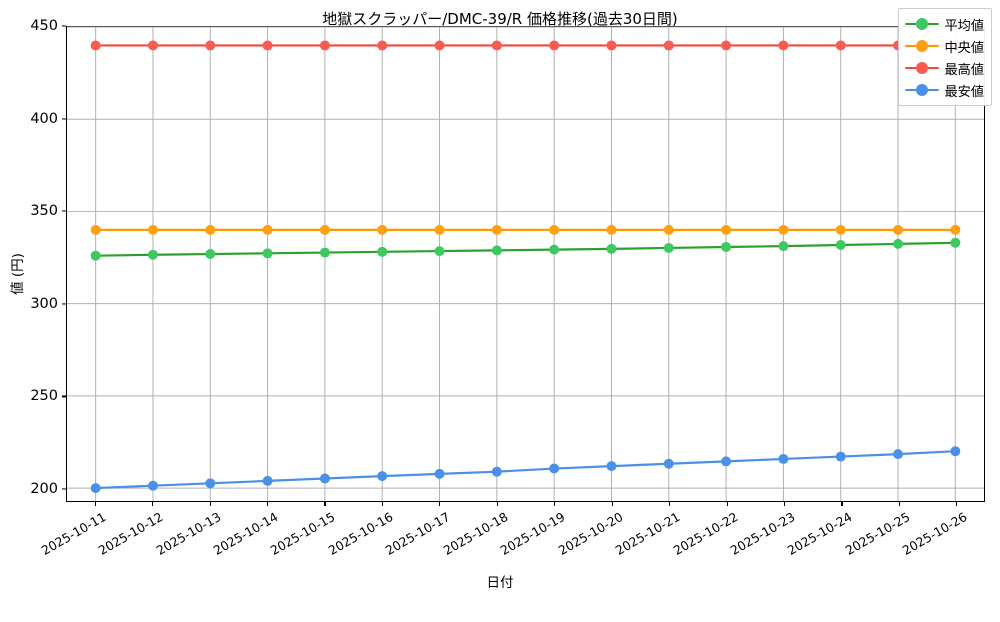  I want to click on y-tick-label: 350, so click(44, 211).